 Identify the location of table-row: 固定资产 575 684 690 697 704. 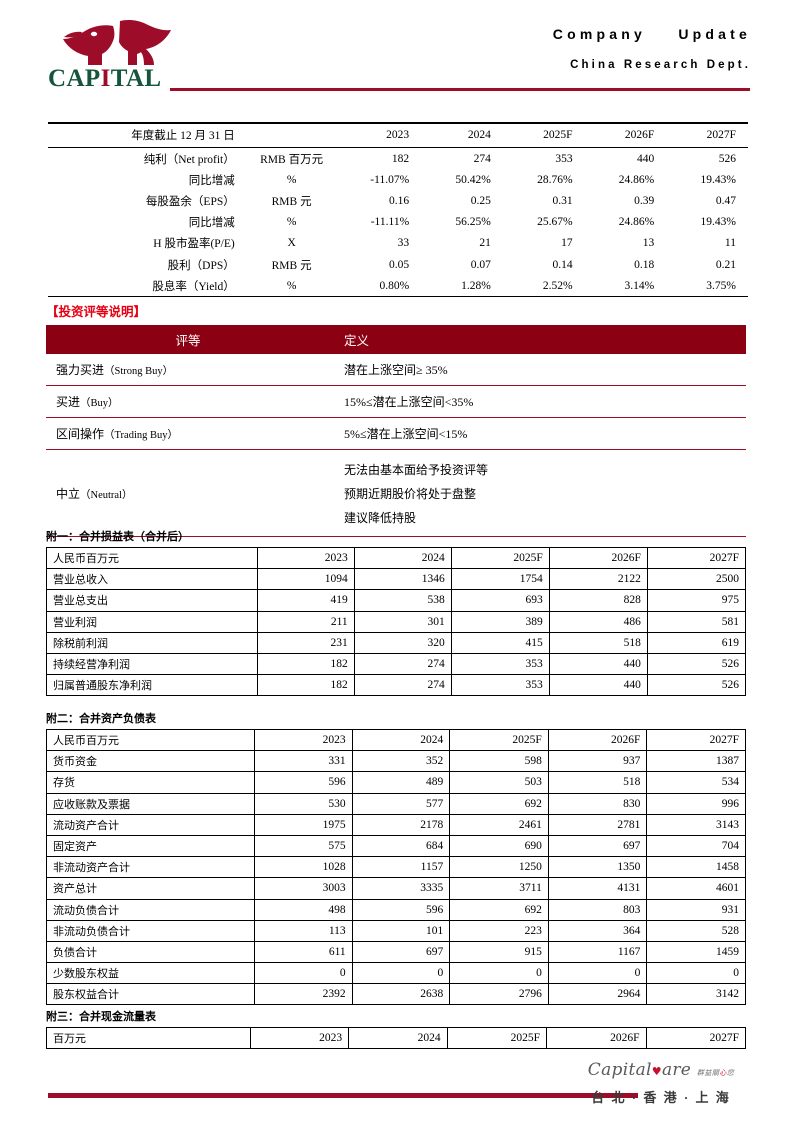
(395, 846).